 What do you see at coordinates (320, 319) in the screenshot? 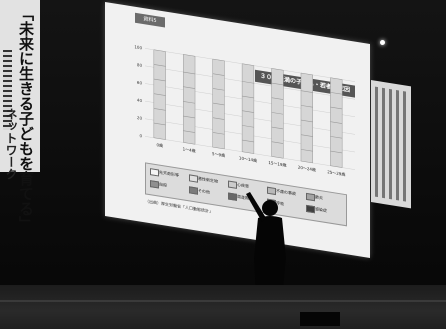
I see `lectern` at bounding box center [320, 319].